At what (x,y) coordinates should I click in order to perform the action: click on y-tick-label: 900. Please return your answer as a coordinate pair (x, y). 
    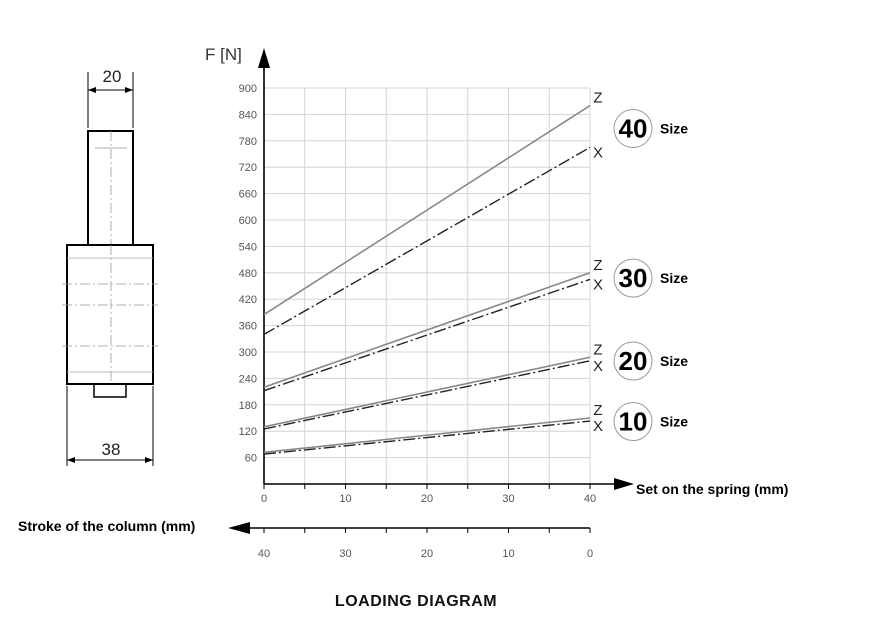
    Looking at the image, I should click on (248, 89).